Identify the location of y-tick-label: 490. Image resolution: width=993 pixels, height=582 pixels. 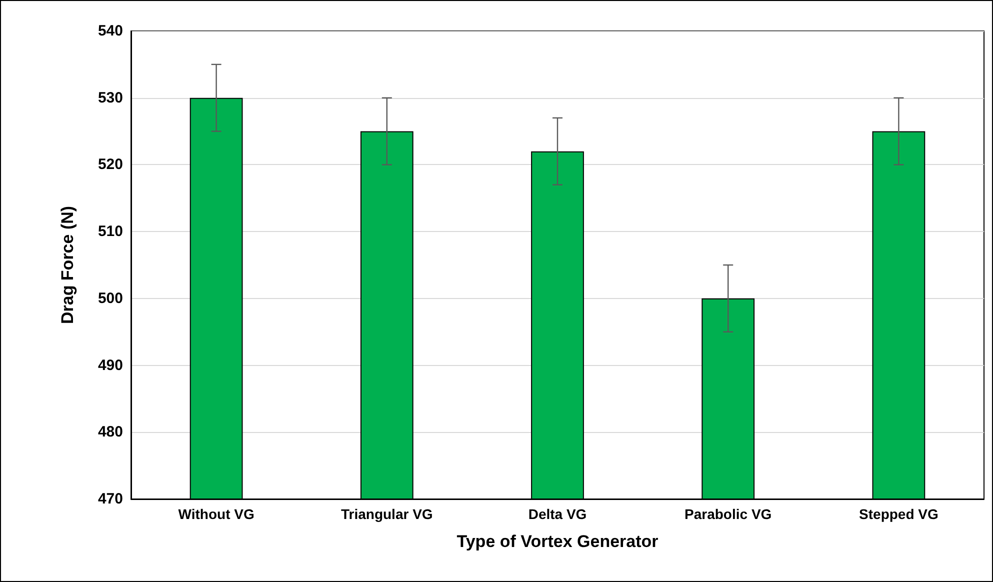
(110, 365).